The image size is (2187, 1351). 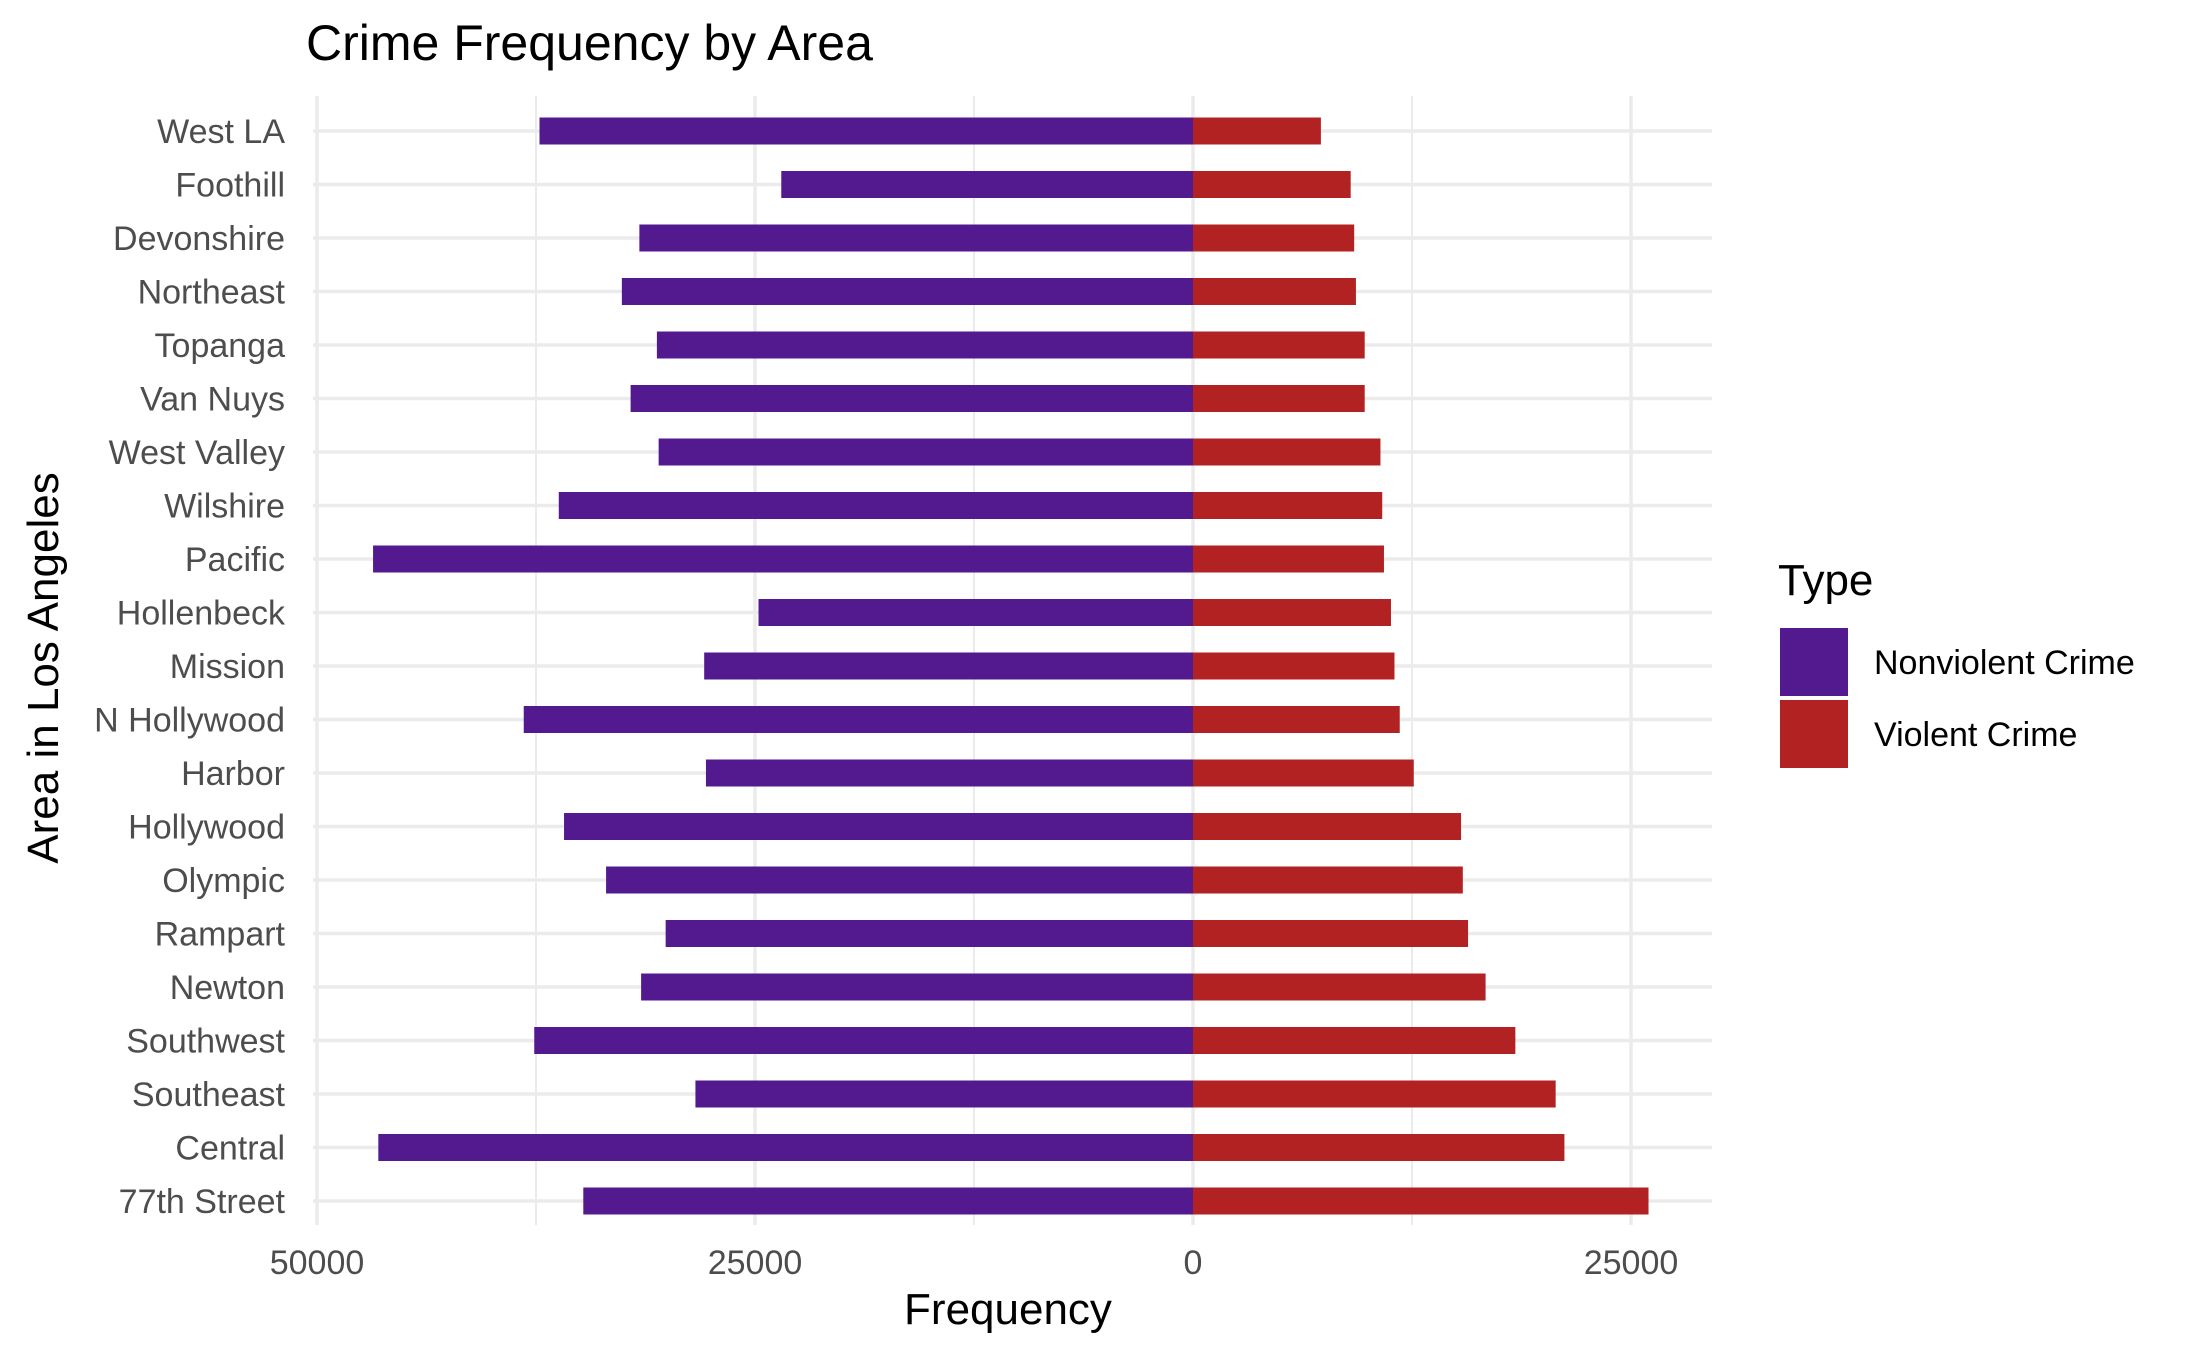 What do you see at coordinates (209, 1095) in the screenshot?
I see `y-tick-label-southeast: Southeast` at bounding box center [209, 1095].